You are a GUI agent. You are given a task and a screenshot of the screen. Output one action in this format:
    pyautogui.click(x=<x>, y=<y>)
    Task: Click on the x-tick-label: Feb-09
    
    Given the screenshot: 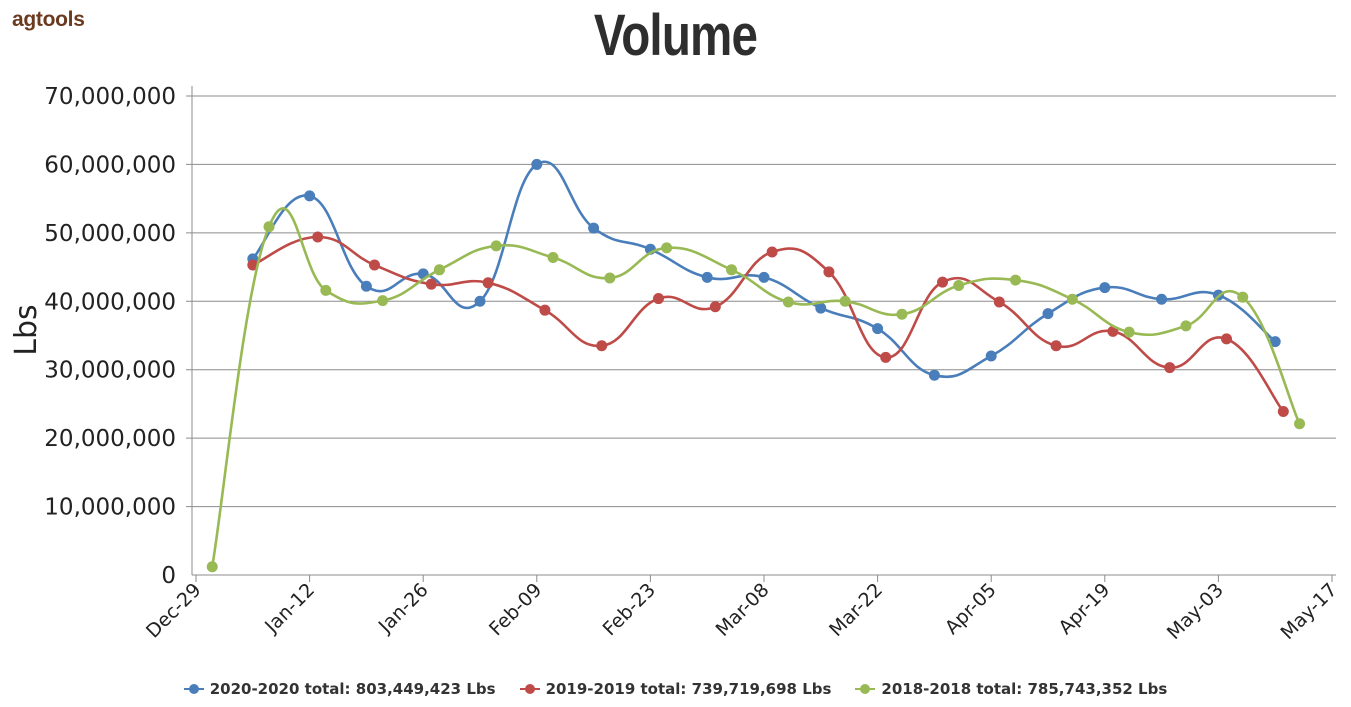 What is the action you would take?
    pyautogui.click(x=515, y=609)
    